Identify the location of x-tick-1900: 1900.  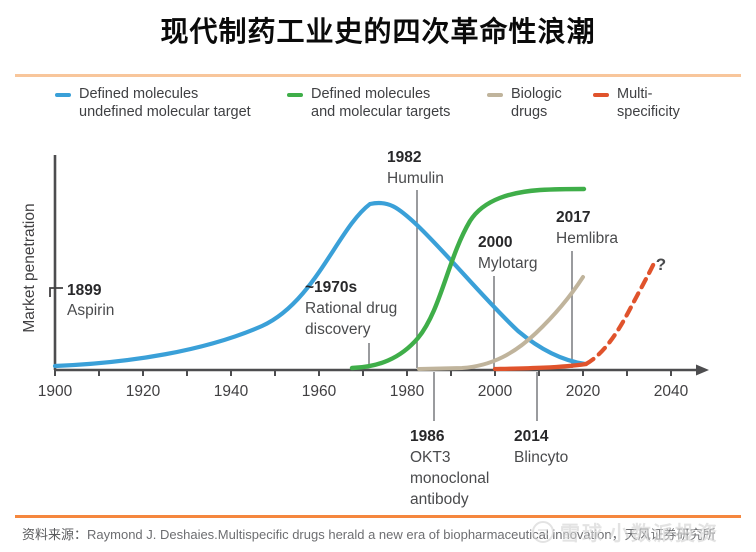
(55, 391).